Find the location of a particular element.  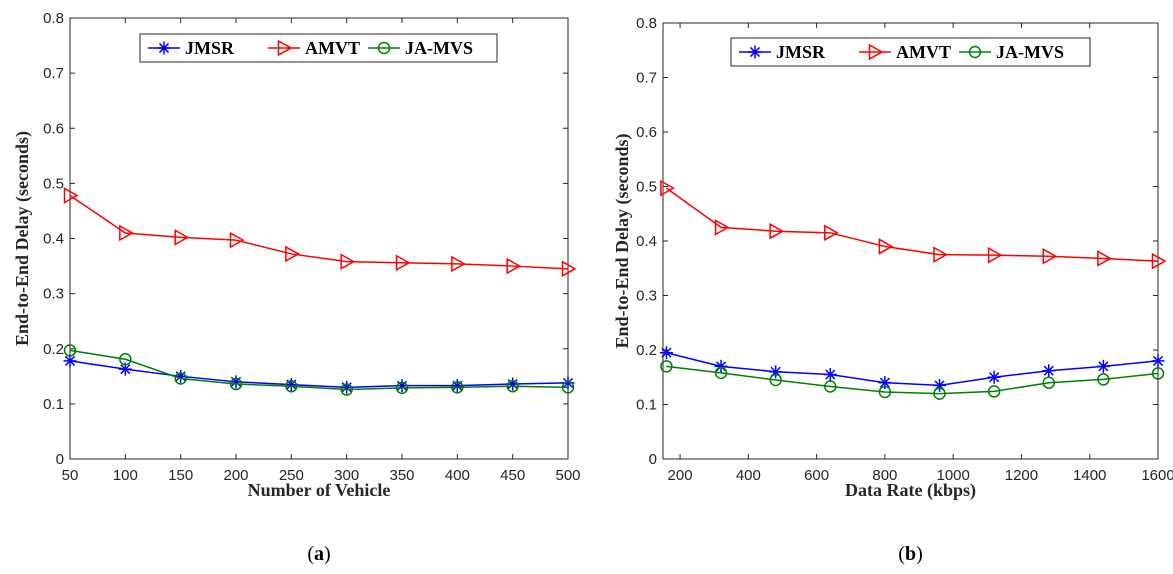

x-tick-label: 800 is located at coordinates (884, 475).